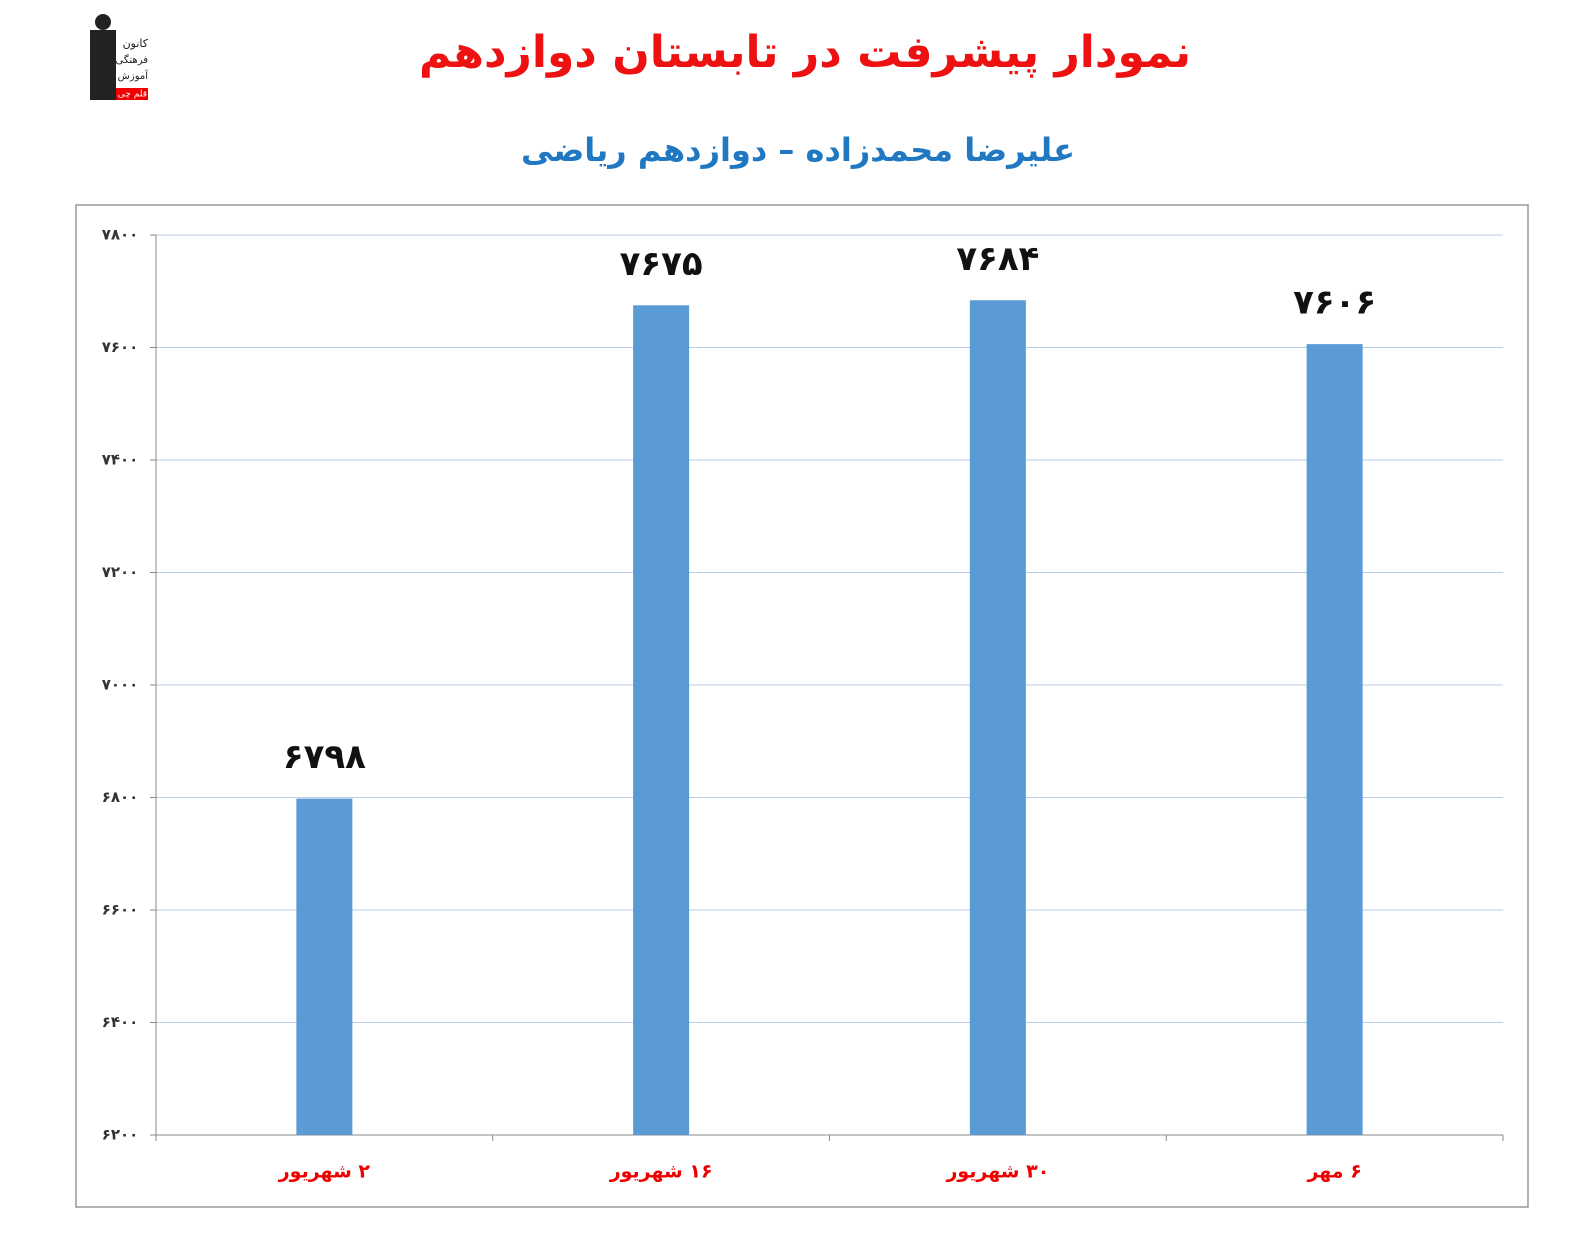  What do you see at coordinates (661, 1172) in the screenshot?
I see `x-tick-label: ۱۶ شهریور` at bounding box center [661, 1172].